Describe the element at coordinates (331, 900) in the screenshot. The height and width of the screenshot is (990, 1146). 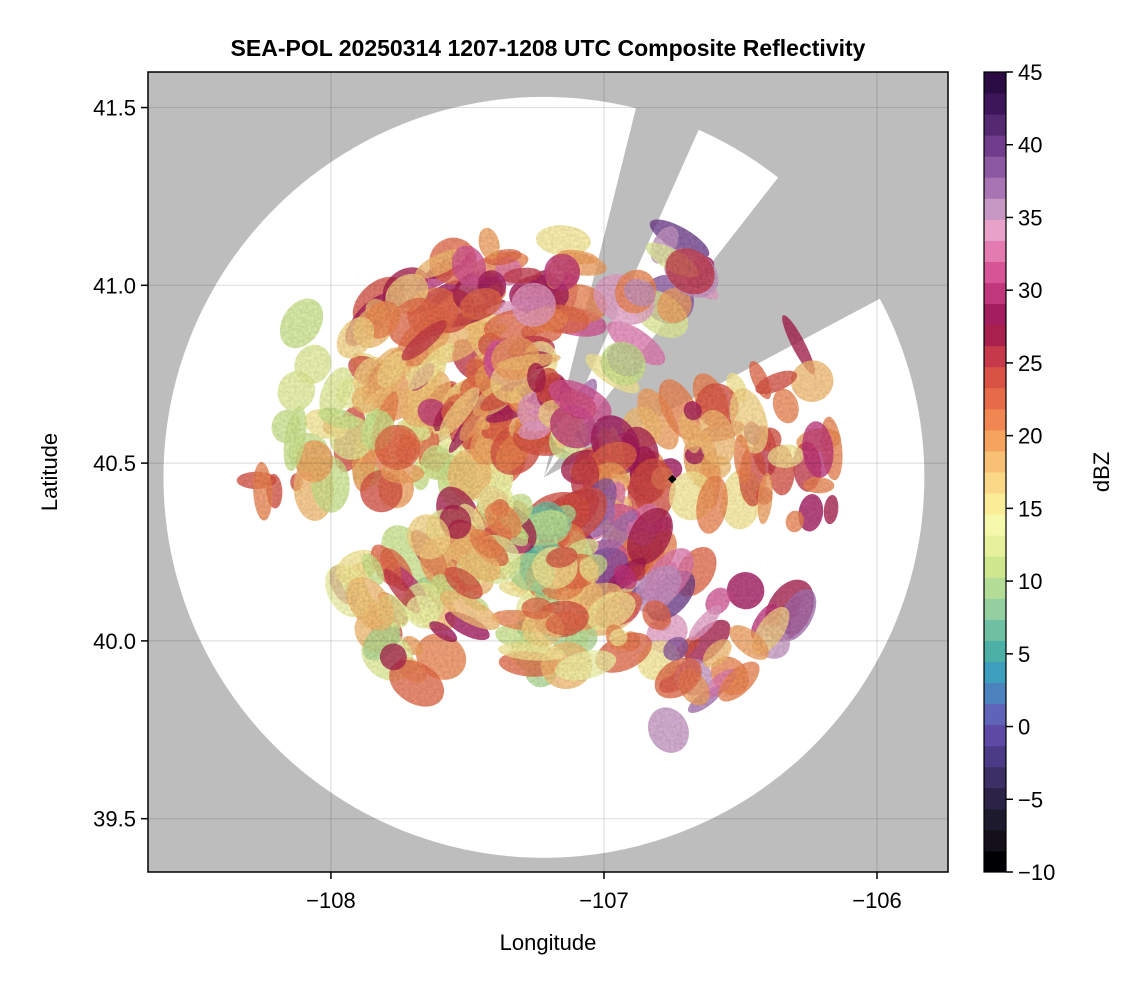
I see `x-tick-label: −108` at that location.